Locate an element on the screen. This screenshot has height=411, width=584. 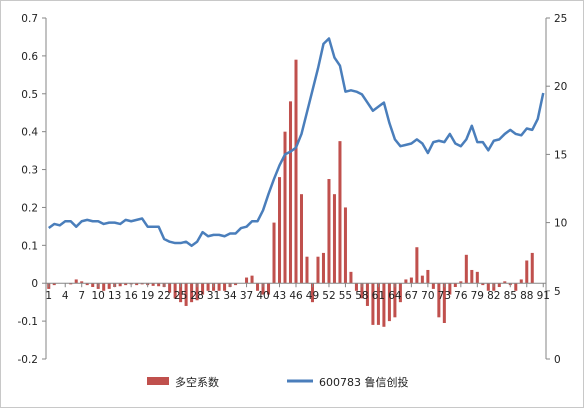
x-tick-label: 76 is located at coordinates (461, 296).